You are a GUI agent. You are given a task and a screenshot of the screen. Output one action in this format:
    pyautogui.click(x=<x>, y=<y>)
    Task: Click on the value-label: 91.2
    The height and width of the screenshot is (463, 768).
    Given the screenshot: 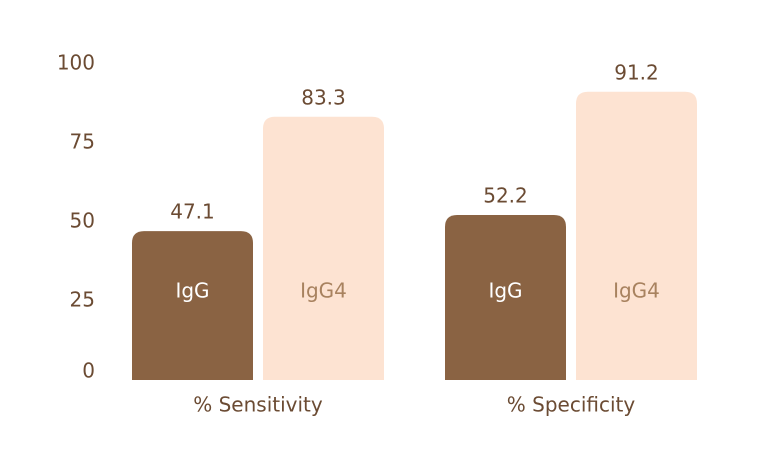 What is the action you would take?
    pyautogui.click(x=636, y=72)
    